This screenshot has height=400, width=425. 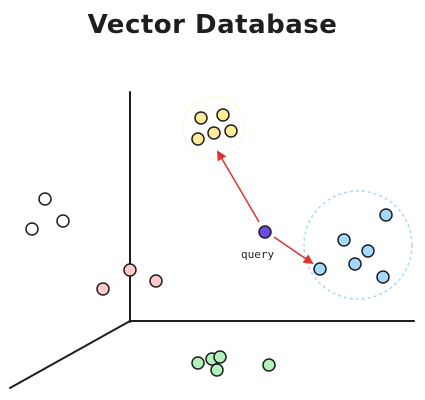 I want to click on green-cluster, so click(x=233, y=363).